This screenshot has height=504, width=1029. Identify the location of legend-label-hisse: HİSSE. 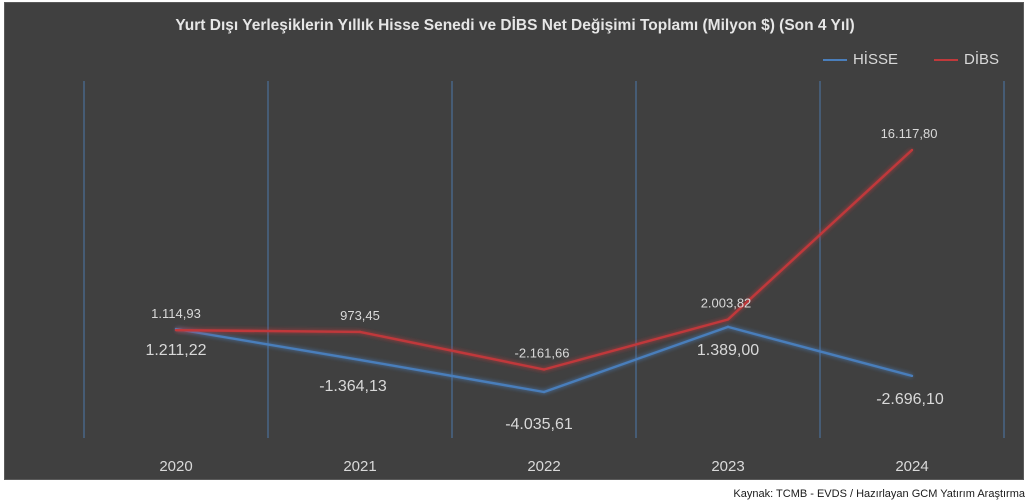
(875, 59).